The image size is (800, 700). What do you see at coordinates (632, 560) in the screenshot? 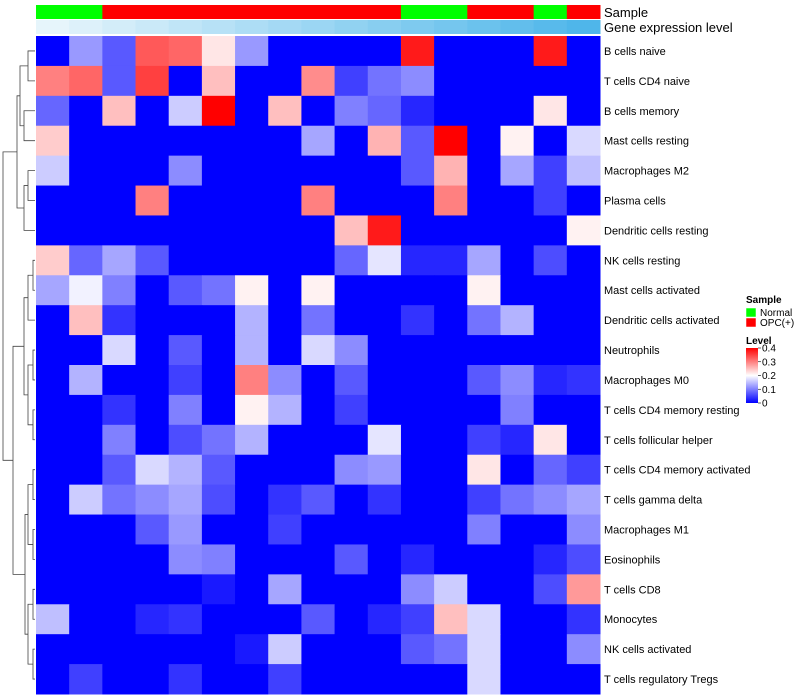
I see `row-label: Eosinophils` at bounding box center [632, 560].